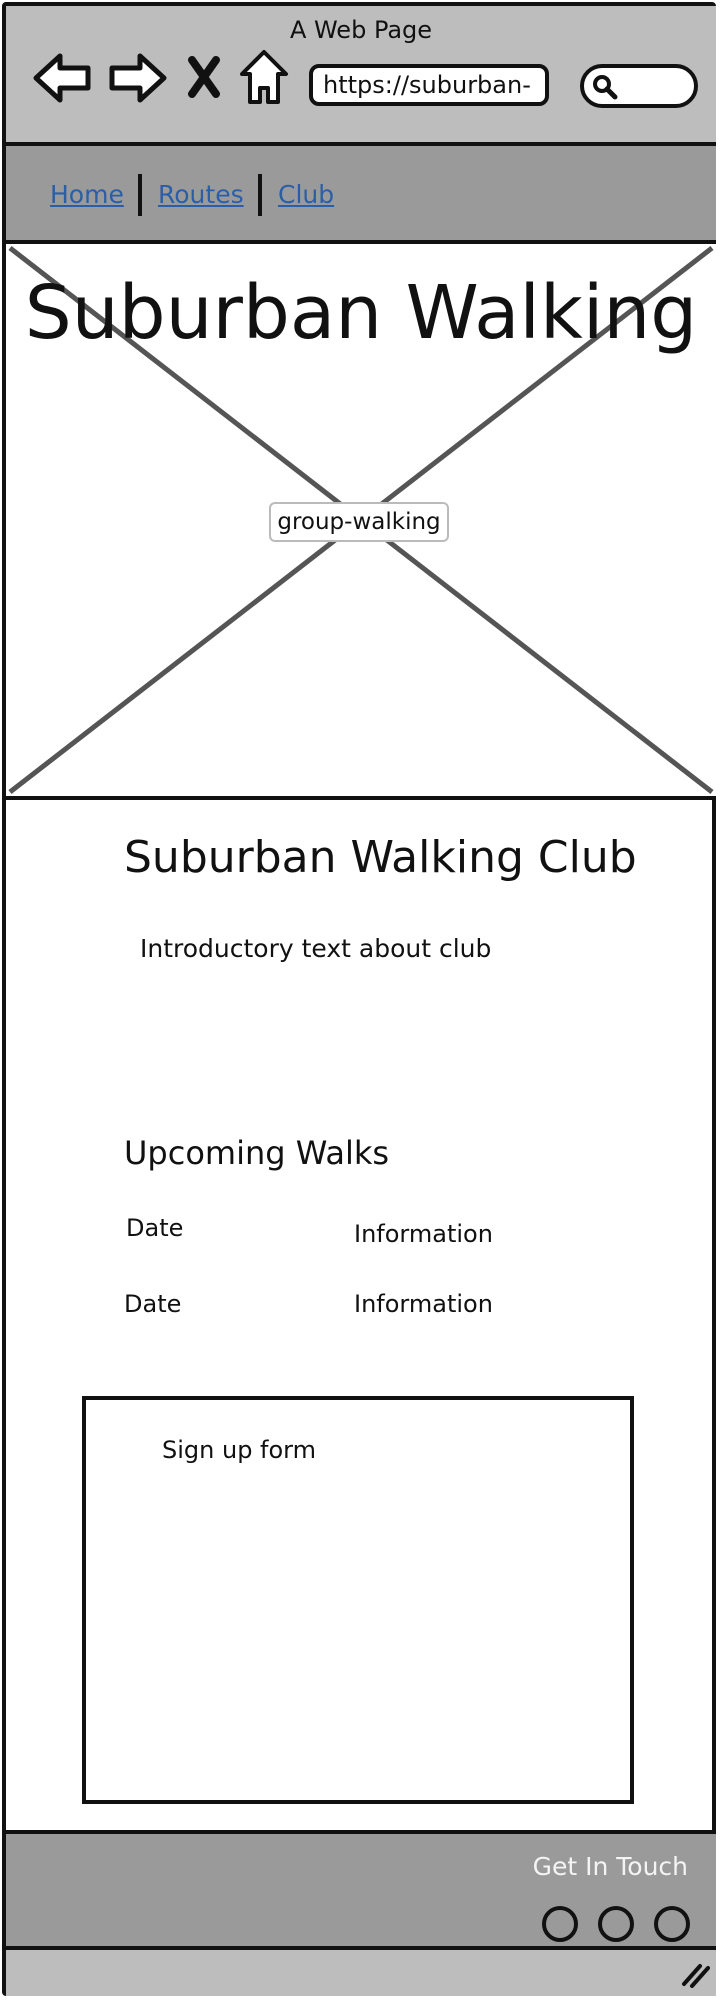 This screenshot has height=2000, width=722. What do you see at coordinates (361, 30) in the screenshot?
I see `window-title: A Web Page` at bounding box center [361, 30].